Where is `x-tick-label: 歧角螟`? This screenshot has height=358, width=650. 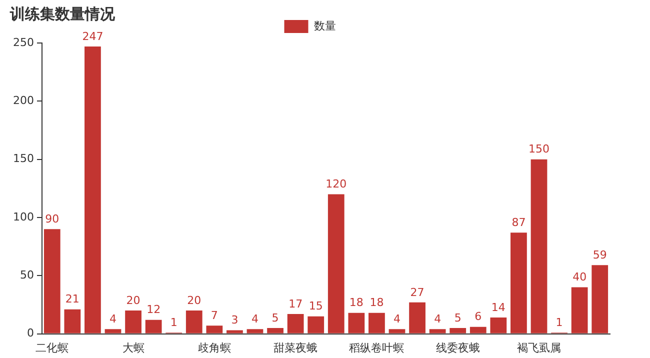 x-tick-label: 歧角螟 is located at coordinates (214, 347).